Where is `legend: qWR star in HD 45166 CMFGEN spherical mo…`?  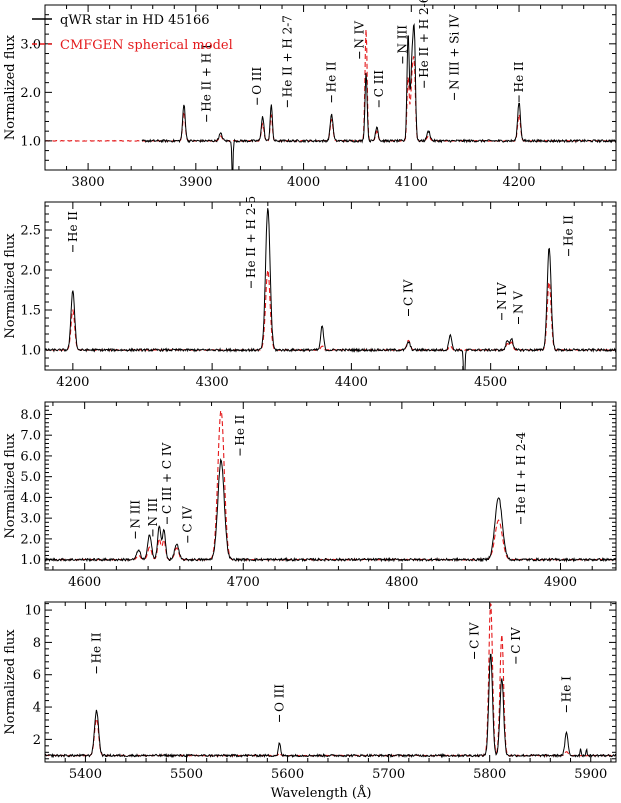
legend: qWR star in HD 45166 CMFGEN spherical mo… is located at coordinates (132, 33).